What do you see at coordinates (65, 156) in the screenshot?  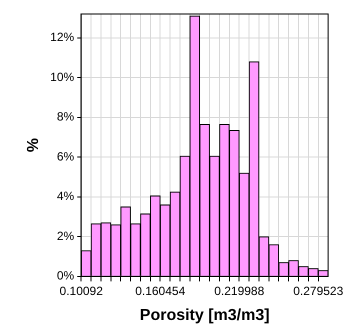 I see `y-tick-label: 6%` at bounding box center [65, 156].